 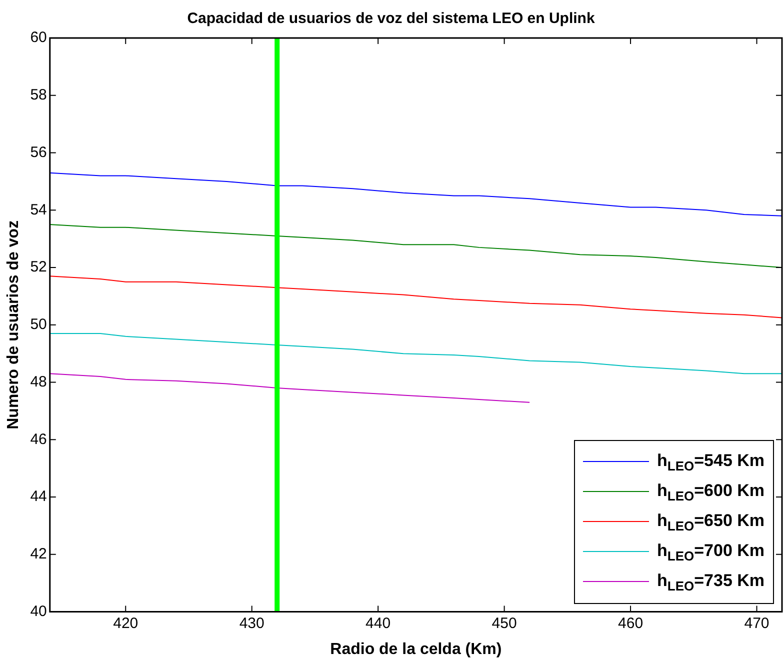 What do you see at coordinates (38, 37) in the screenshot?
I see `y-tick-label: 60` at bounding box center [38, 37].